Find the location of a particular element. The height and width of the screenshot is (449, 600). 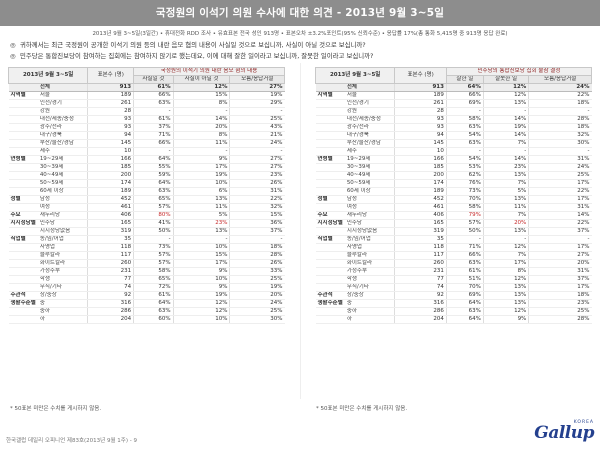

sample-count: 406 is located at coordinates (110, 215).